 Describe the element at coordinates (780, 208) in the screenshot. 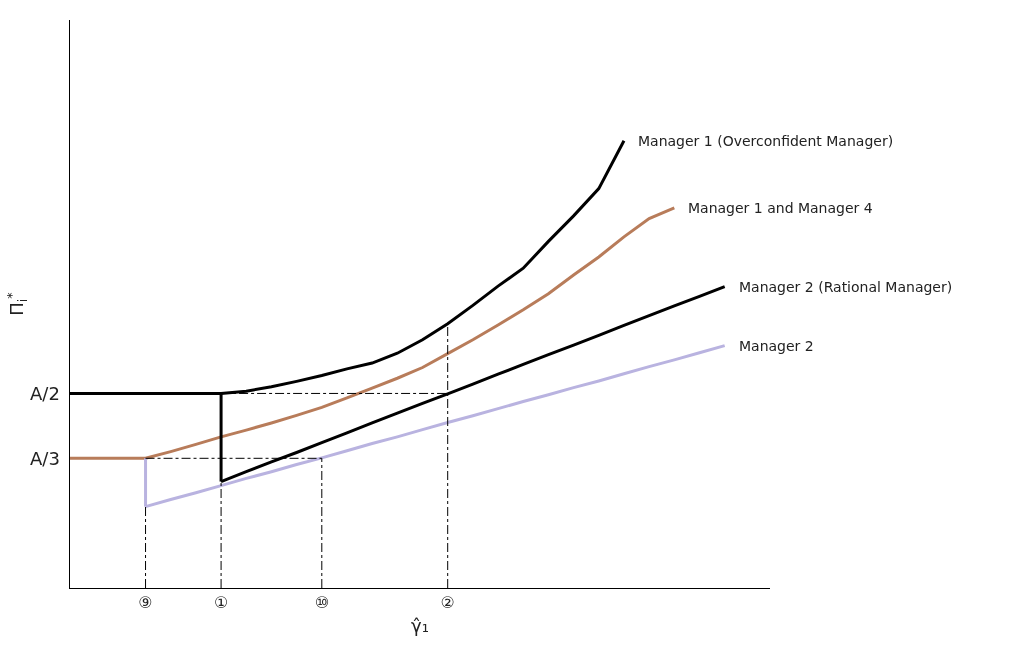

I see `series-label: Manager 1 and Manager 4` at that location.